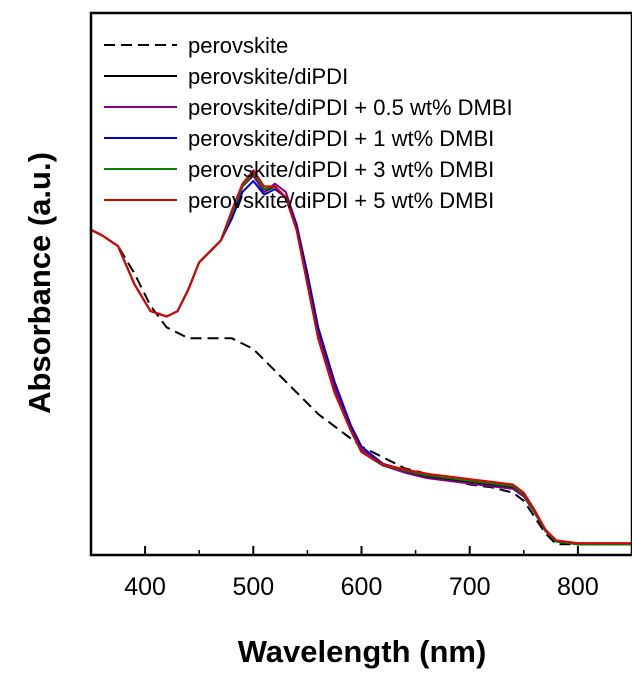  I want to click on x-tick-label-400: 400, so click(145, 587).